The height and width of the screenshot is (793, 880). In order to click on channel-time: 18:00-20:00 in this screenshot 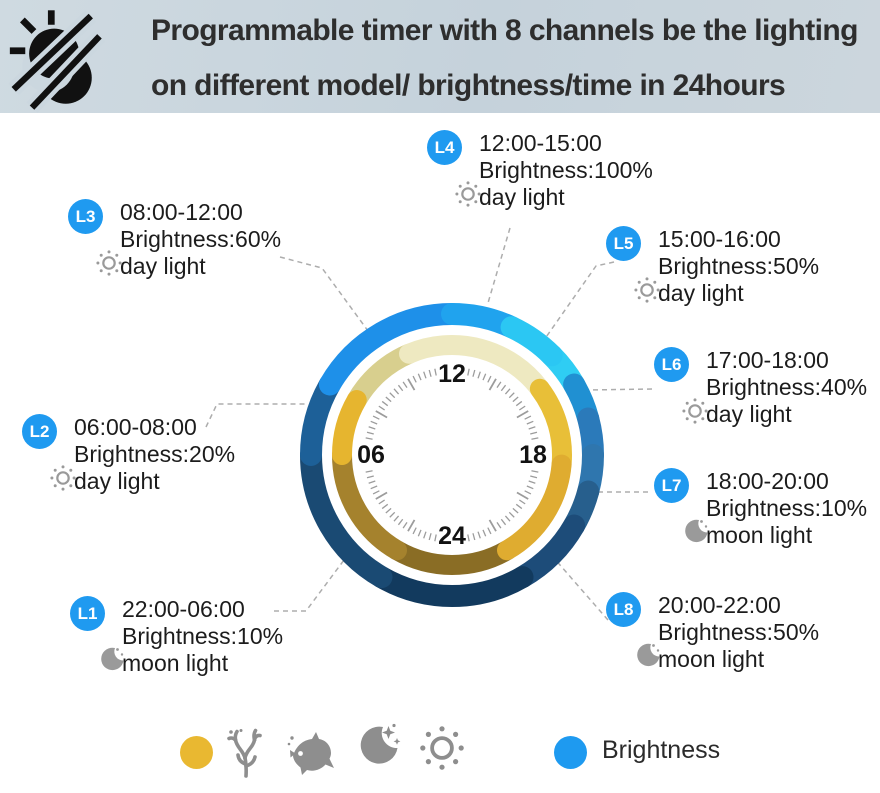, I will do `click(767, 481)`.